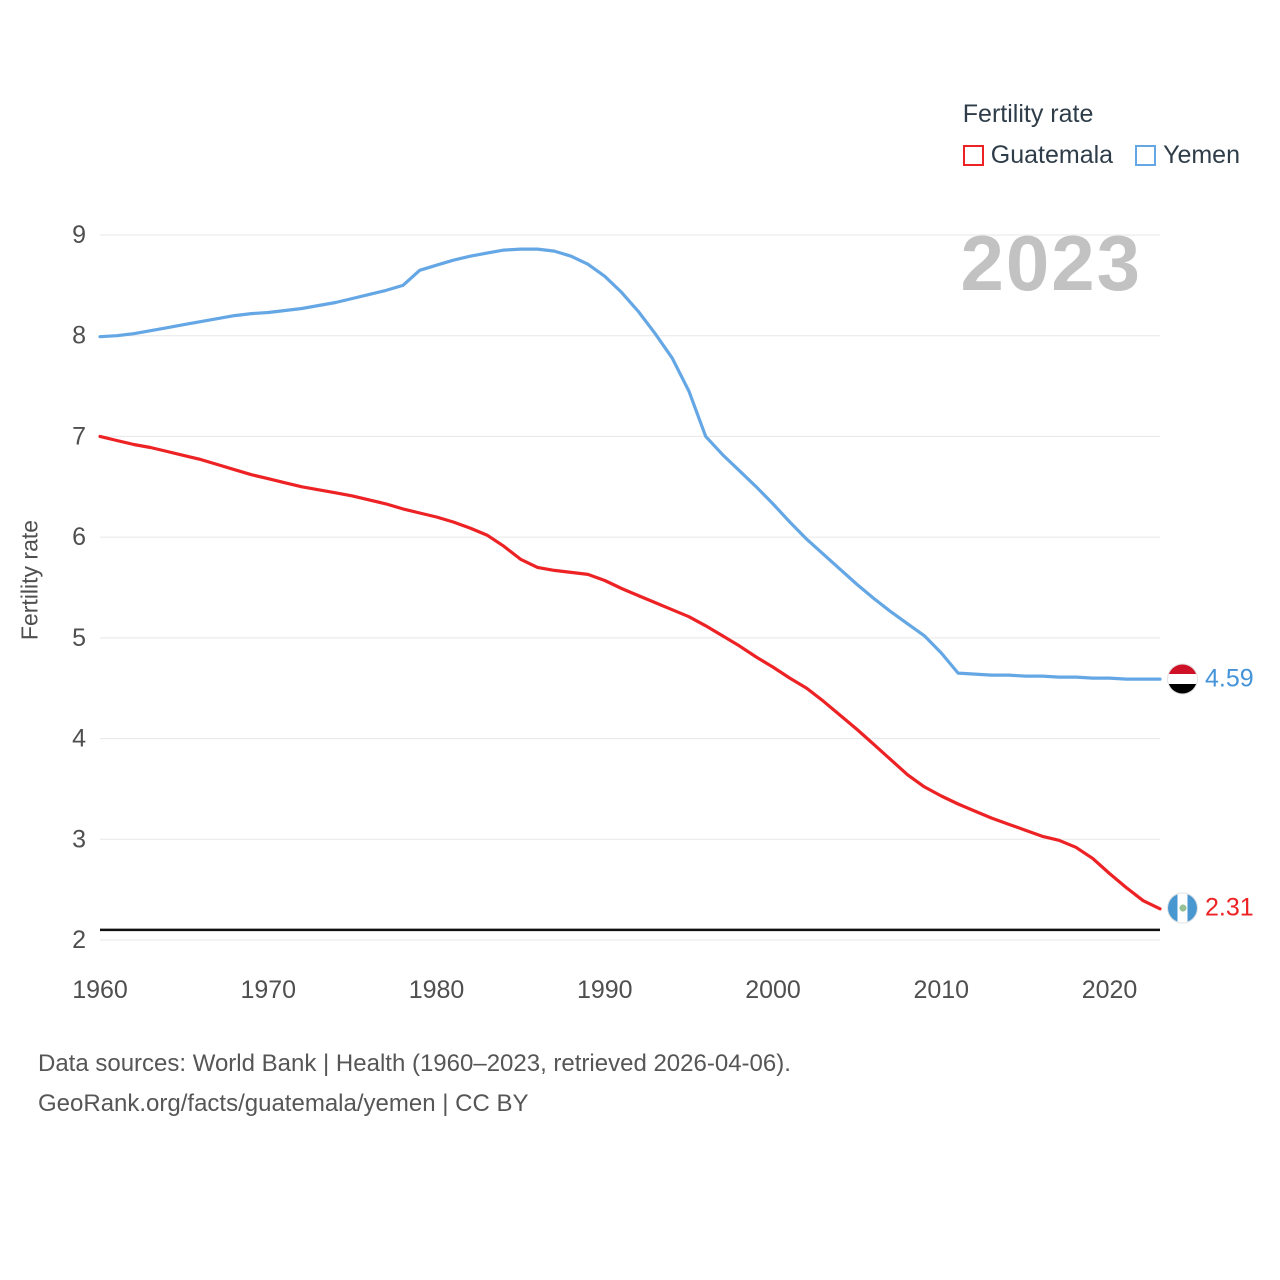  What do you see at coordinates (79, 235) in the screenshot?
I see `y-tick-label-9: 9` at bounding box center [79, 235].